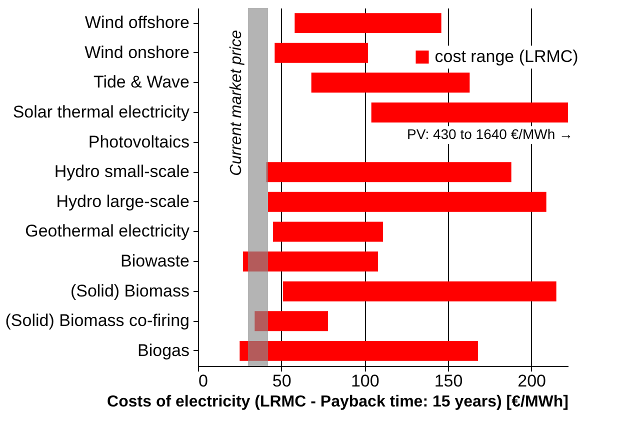 This screenshot has height=425, width=634. What do you see at coordinates (448, 381) in the screenshot?
I see `x-tick-label: 150` at bounding box center [448, 381].